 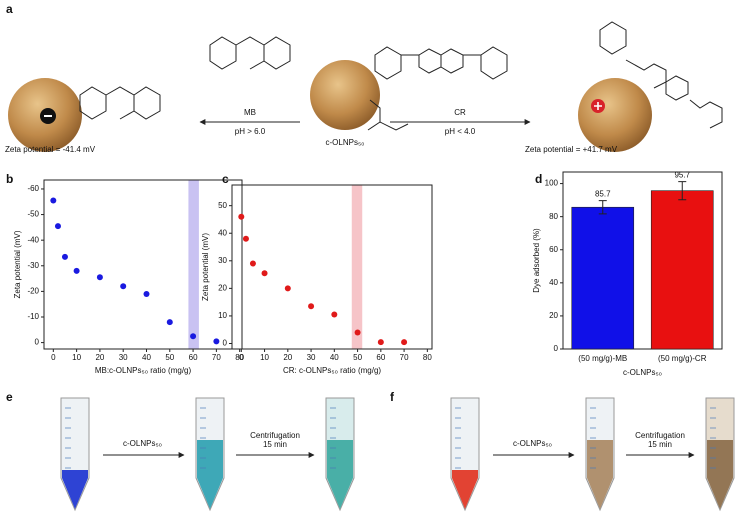 I want to click on condition: pH > 6.0, so click(x=250, y=131).